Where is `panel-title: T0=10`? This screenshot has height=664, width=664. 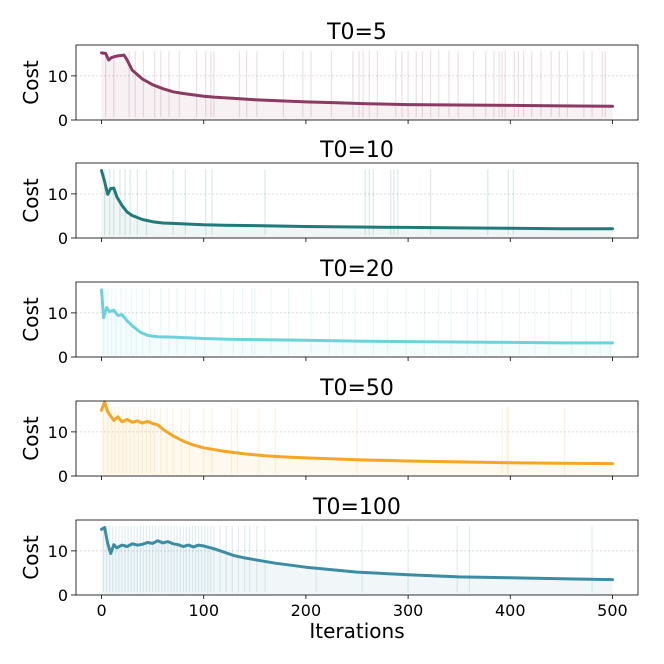
panel-title: T0=10 is located at coordinates (356, 150).